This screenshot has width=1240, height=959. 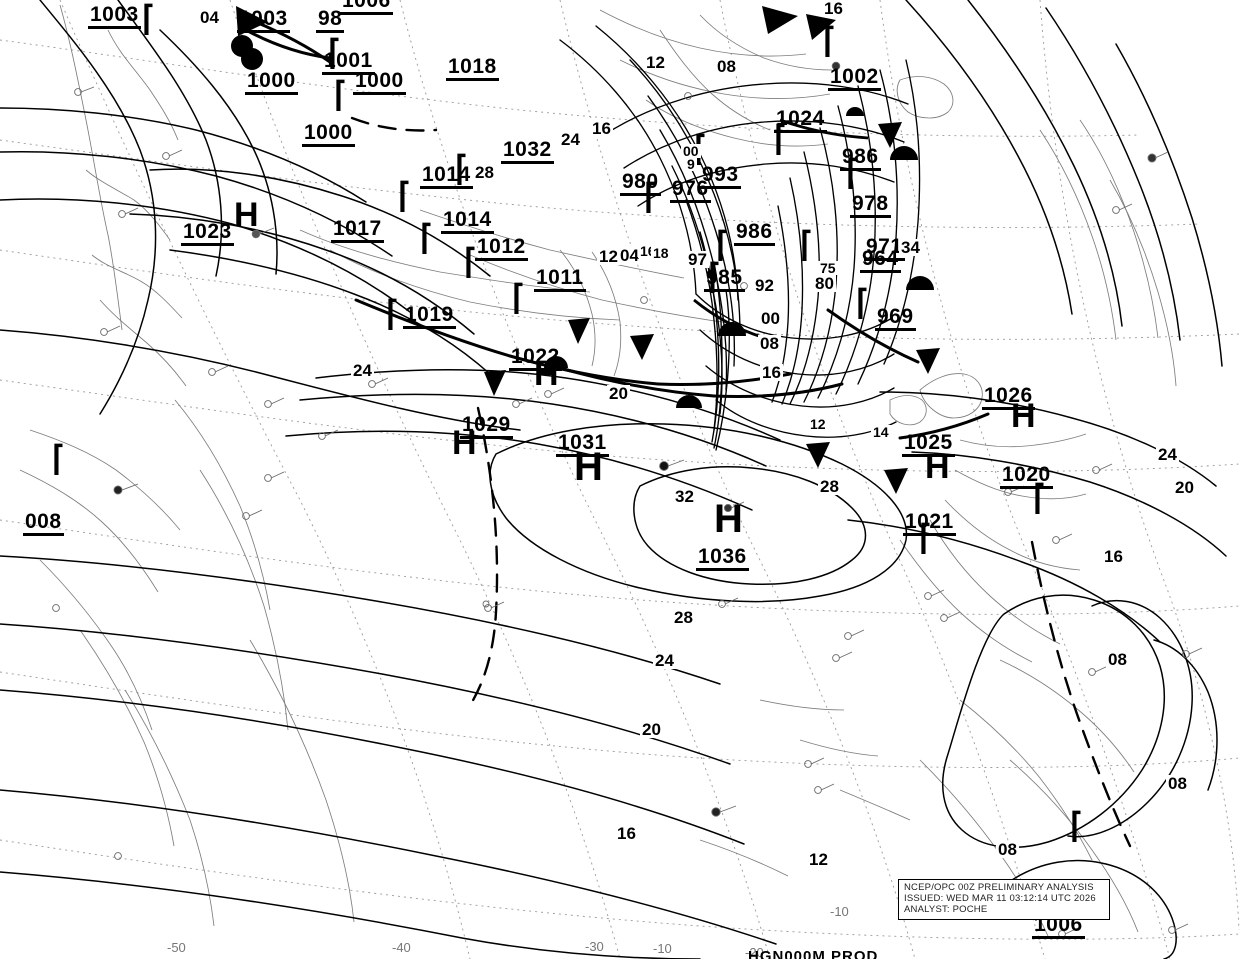 I want to click on isobar-label-0: 04, so click(x=209, y=17).